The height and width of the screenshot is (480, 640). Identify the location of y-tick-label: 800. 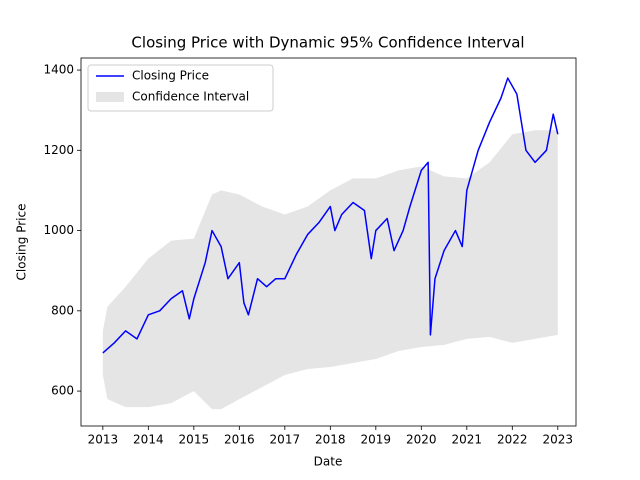
(62, 310).